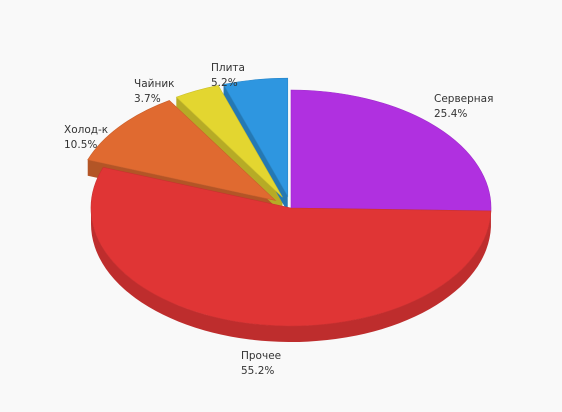 The width and height of the screenshot is (562, 412). Describe the element at coordinates (224, 83) in the screenshot. I see `slice-4-value-label: 5.2%` at that location.